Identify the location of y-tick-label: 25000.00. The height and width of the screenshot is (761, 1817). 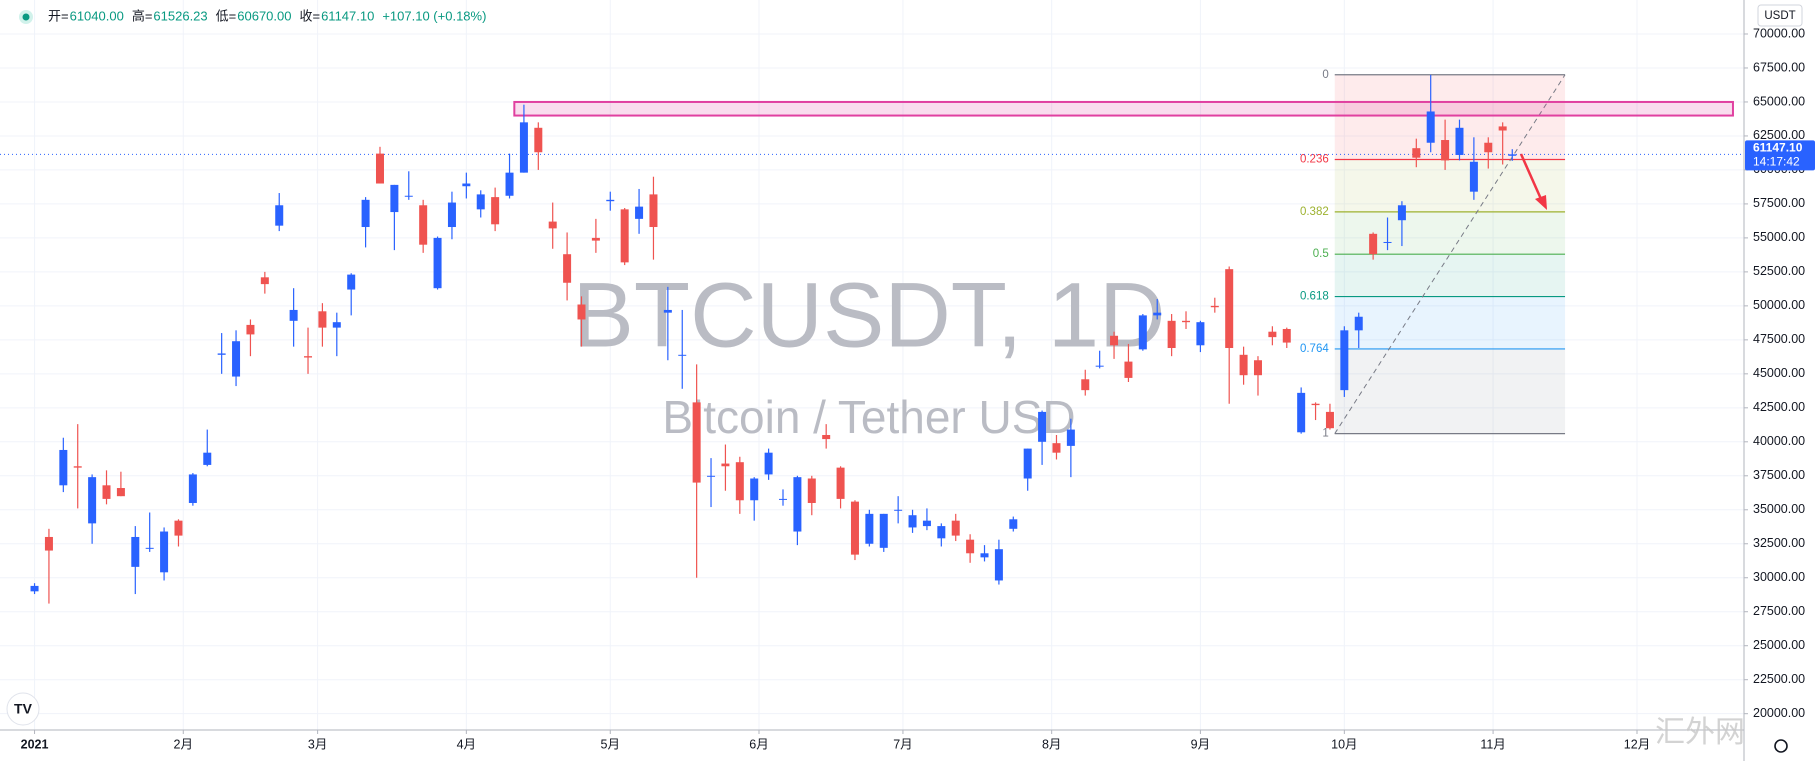
(1779, 645).